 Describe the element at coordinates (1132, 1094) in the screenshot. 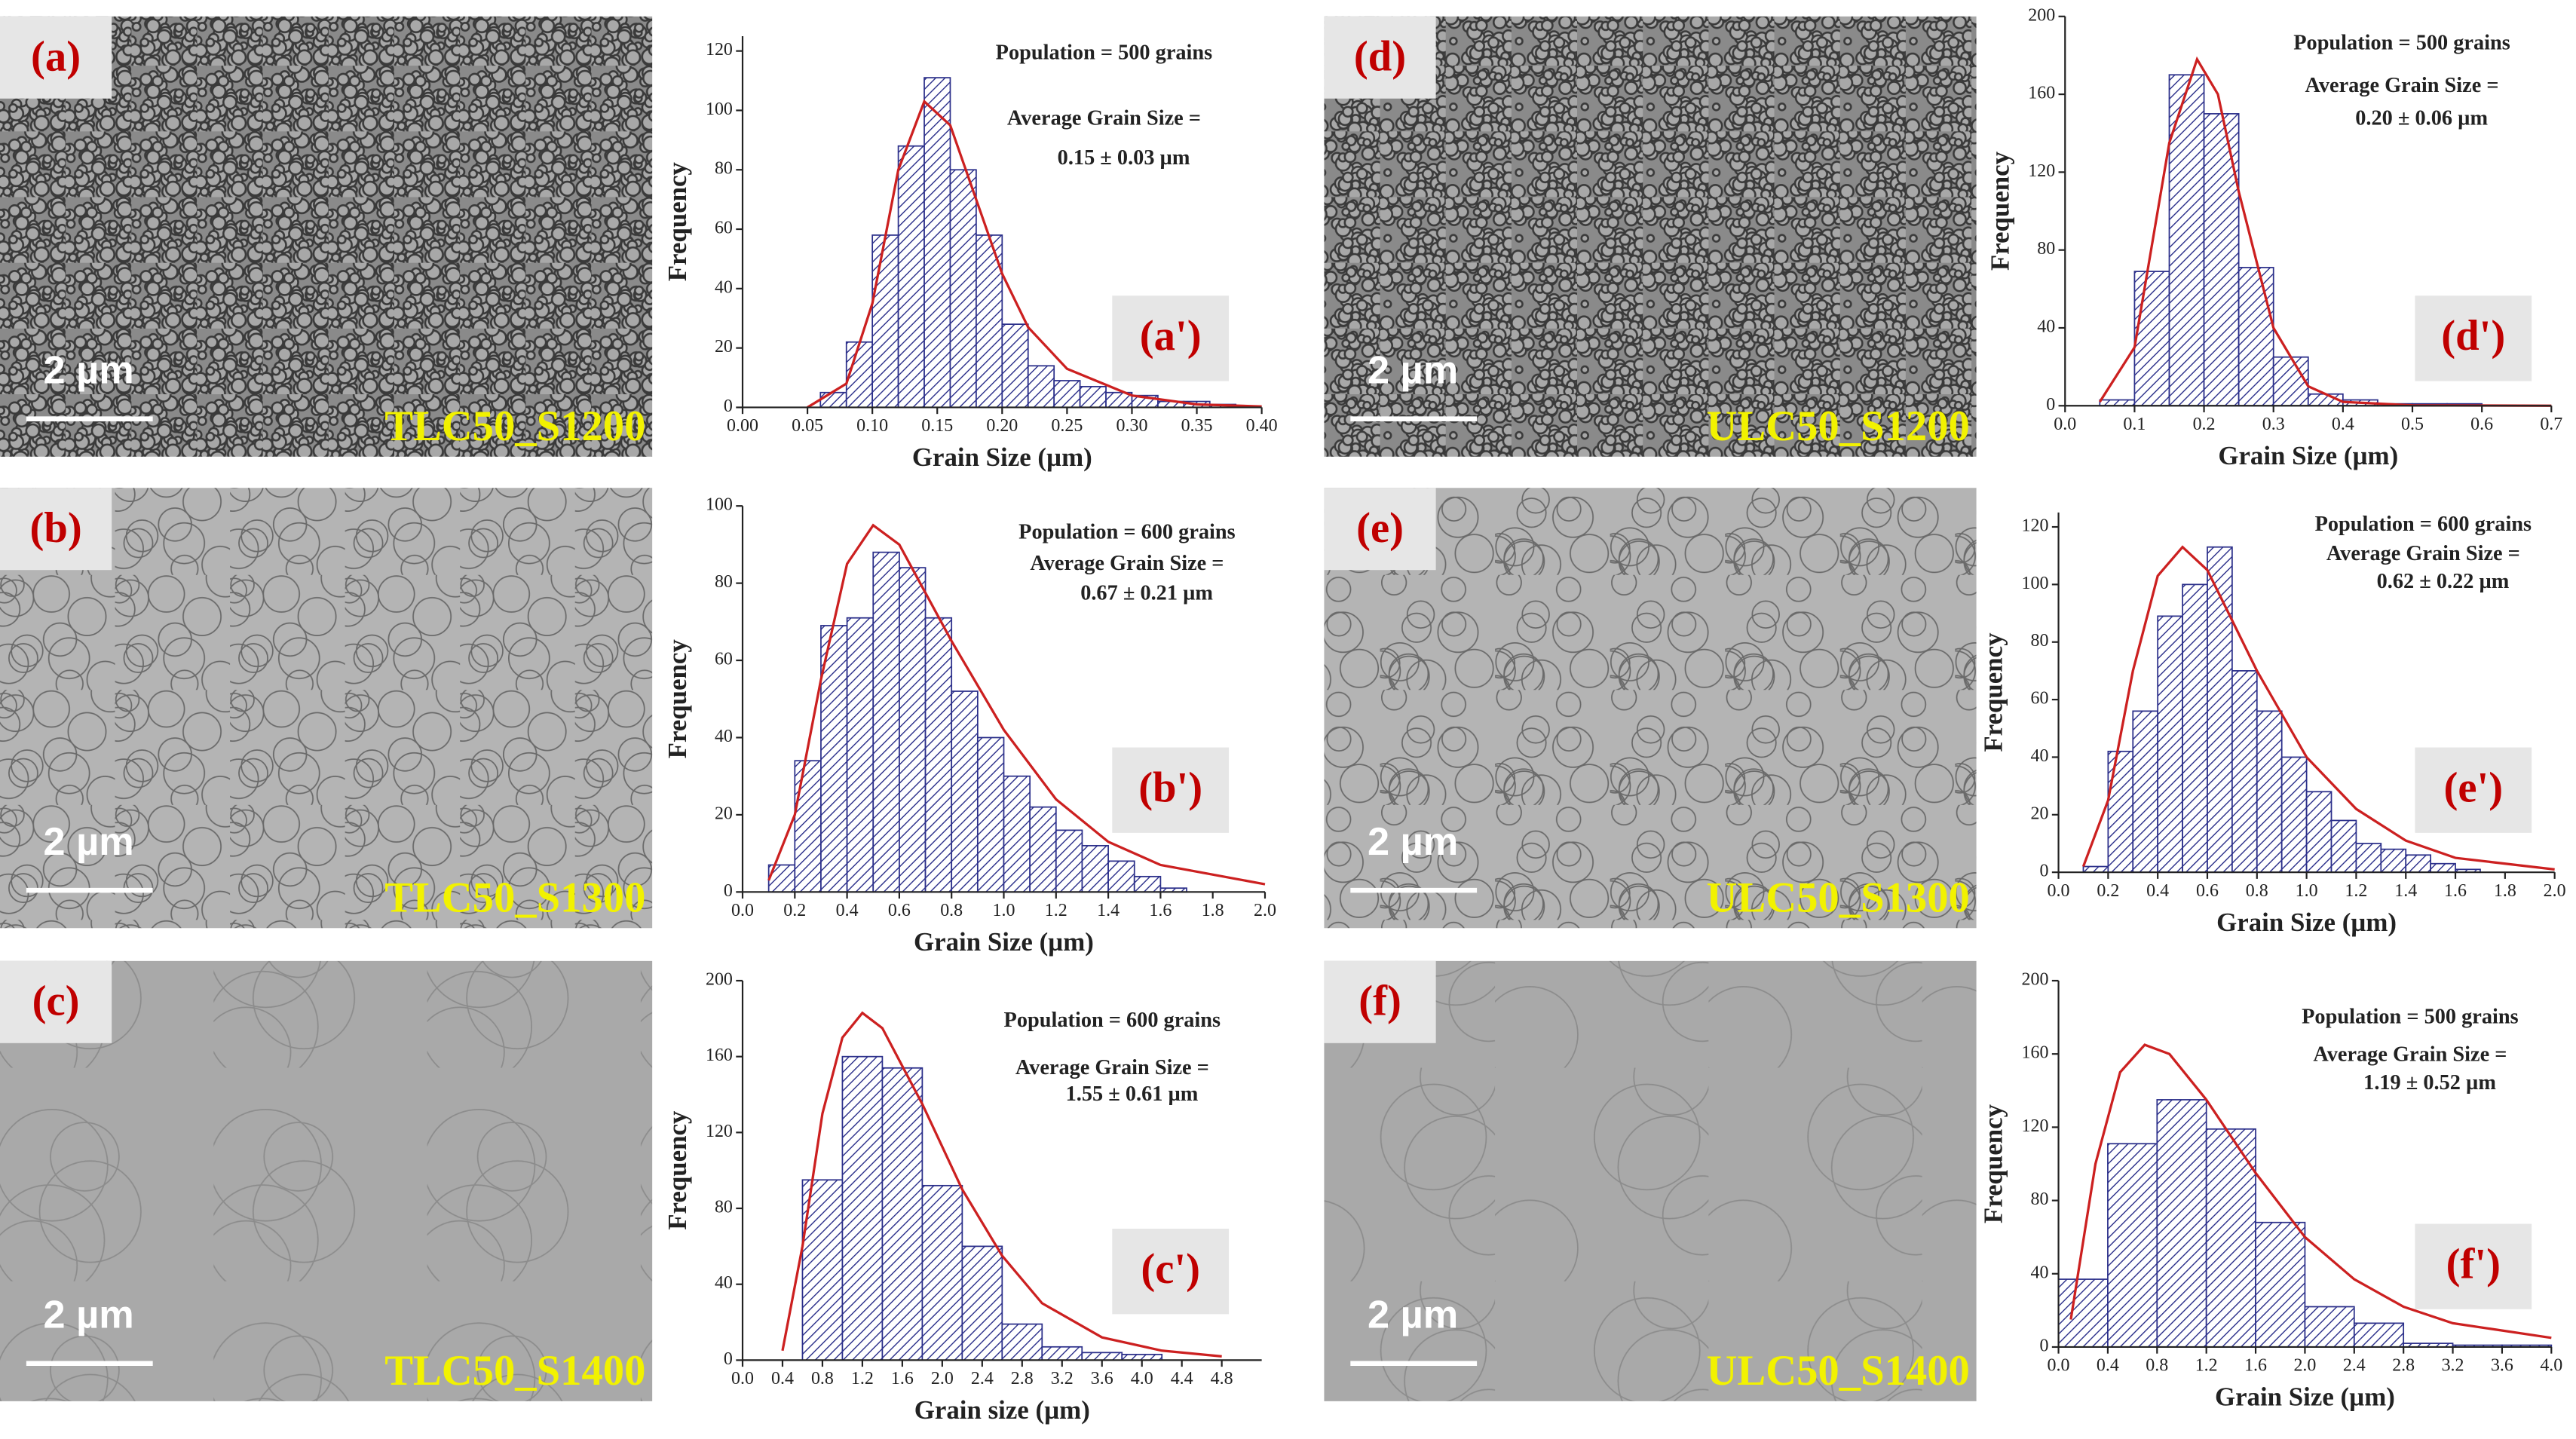

I see `annotation: 1.55 ± 0.61 µm` at that location.